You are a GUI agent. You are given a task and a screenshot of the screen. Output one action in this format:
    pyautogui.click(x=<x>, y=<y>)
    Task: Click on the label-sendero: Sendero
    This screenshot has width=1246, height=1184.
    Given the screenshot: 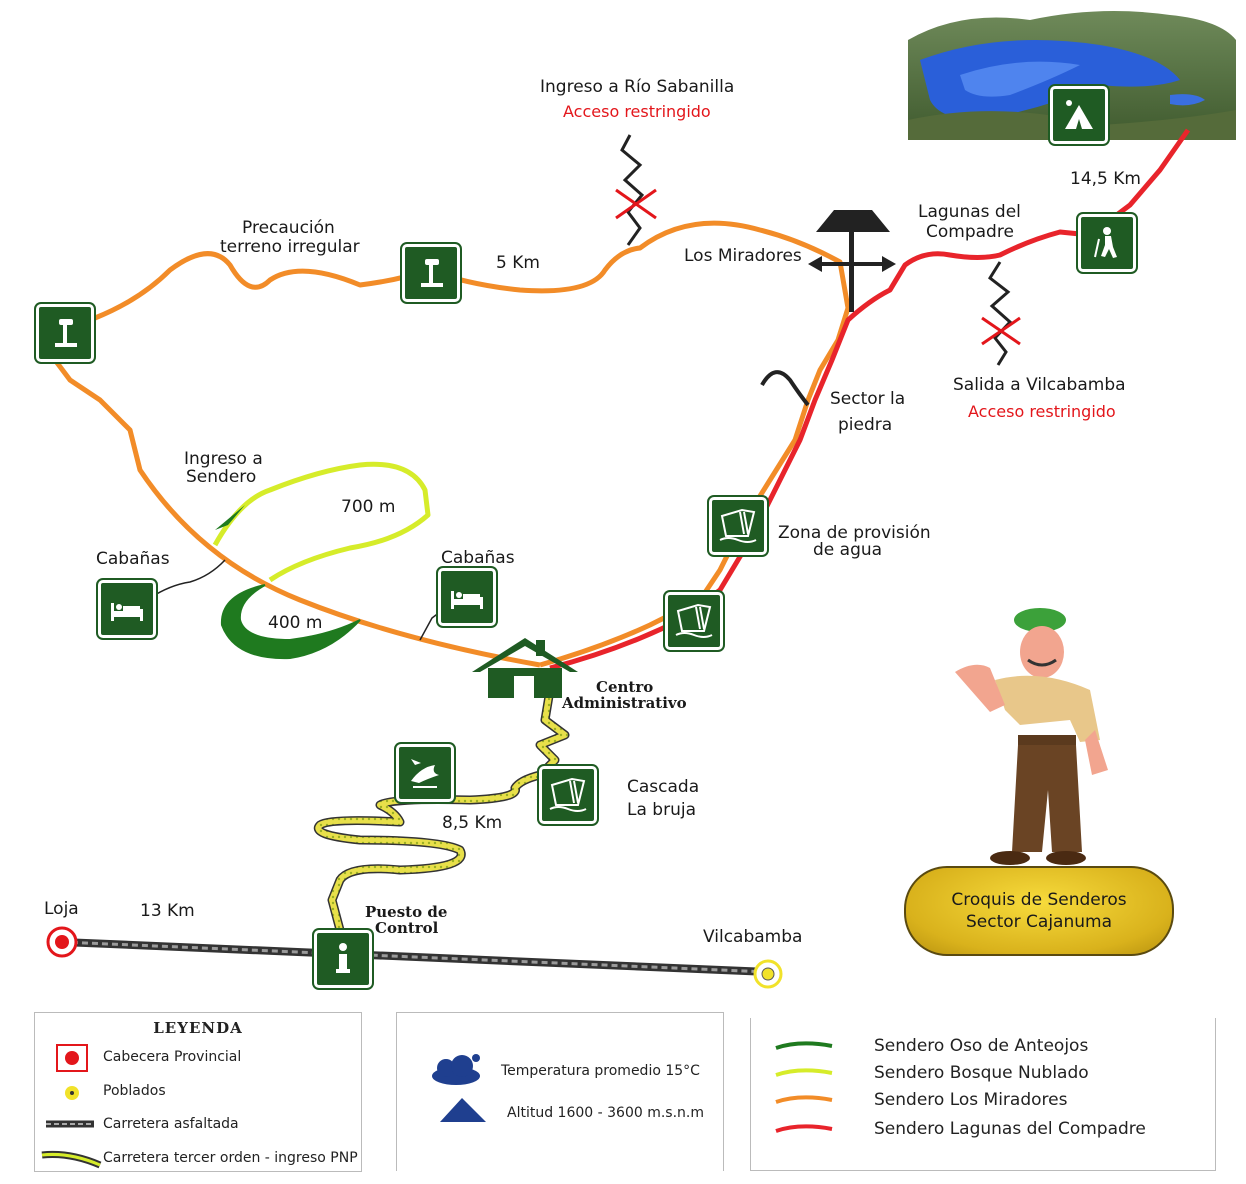 What is the action you would take?
    pyautogui.click(x=221, y=477)
    